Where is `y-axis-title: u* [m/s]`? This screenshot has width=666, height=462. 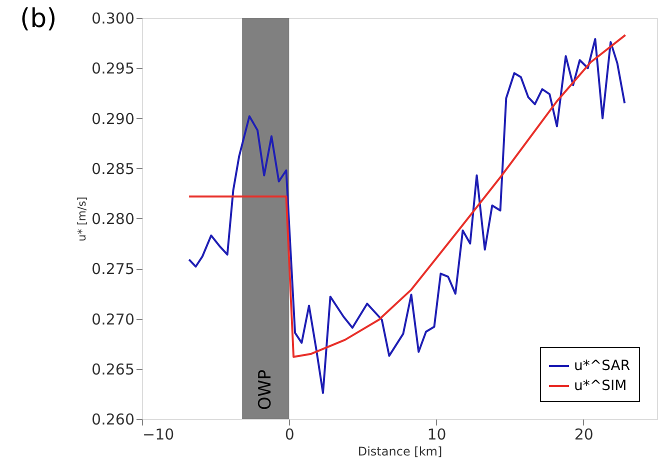 y-axis-title: u* [m/s] is located at coordinates (82, 219).